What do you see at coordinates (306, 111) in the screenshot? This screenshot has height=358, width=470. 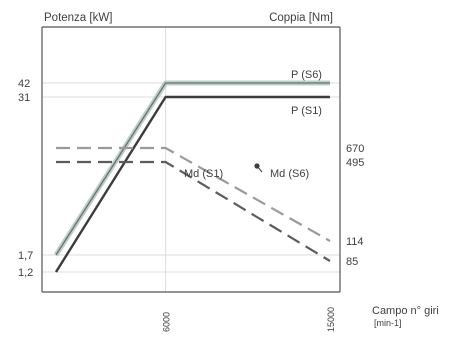 I see `series-label-p-s1: P (S1)` at bounding box center [306, 111].